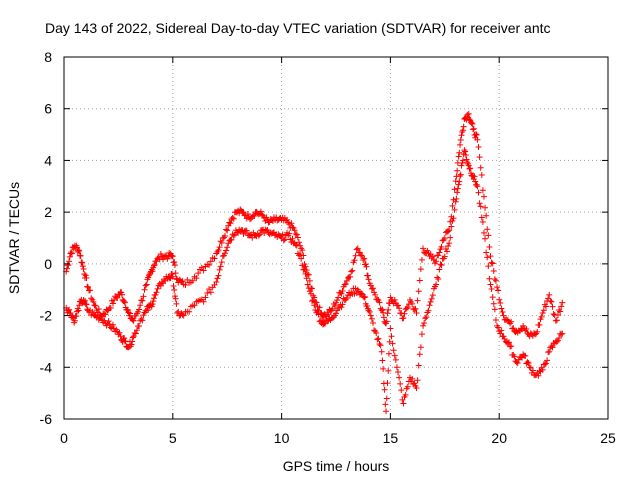 The height and width of the screenshot is (480, 640). I want to click on y-tick-label: -2, so click(46, 316).